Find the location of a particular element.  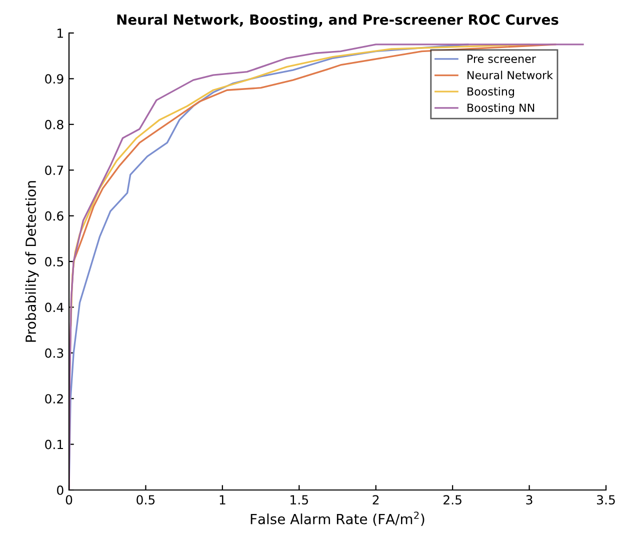

y-tick-label: 0.2 is located at coordinates (54, 399).